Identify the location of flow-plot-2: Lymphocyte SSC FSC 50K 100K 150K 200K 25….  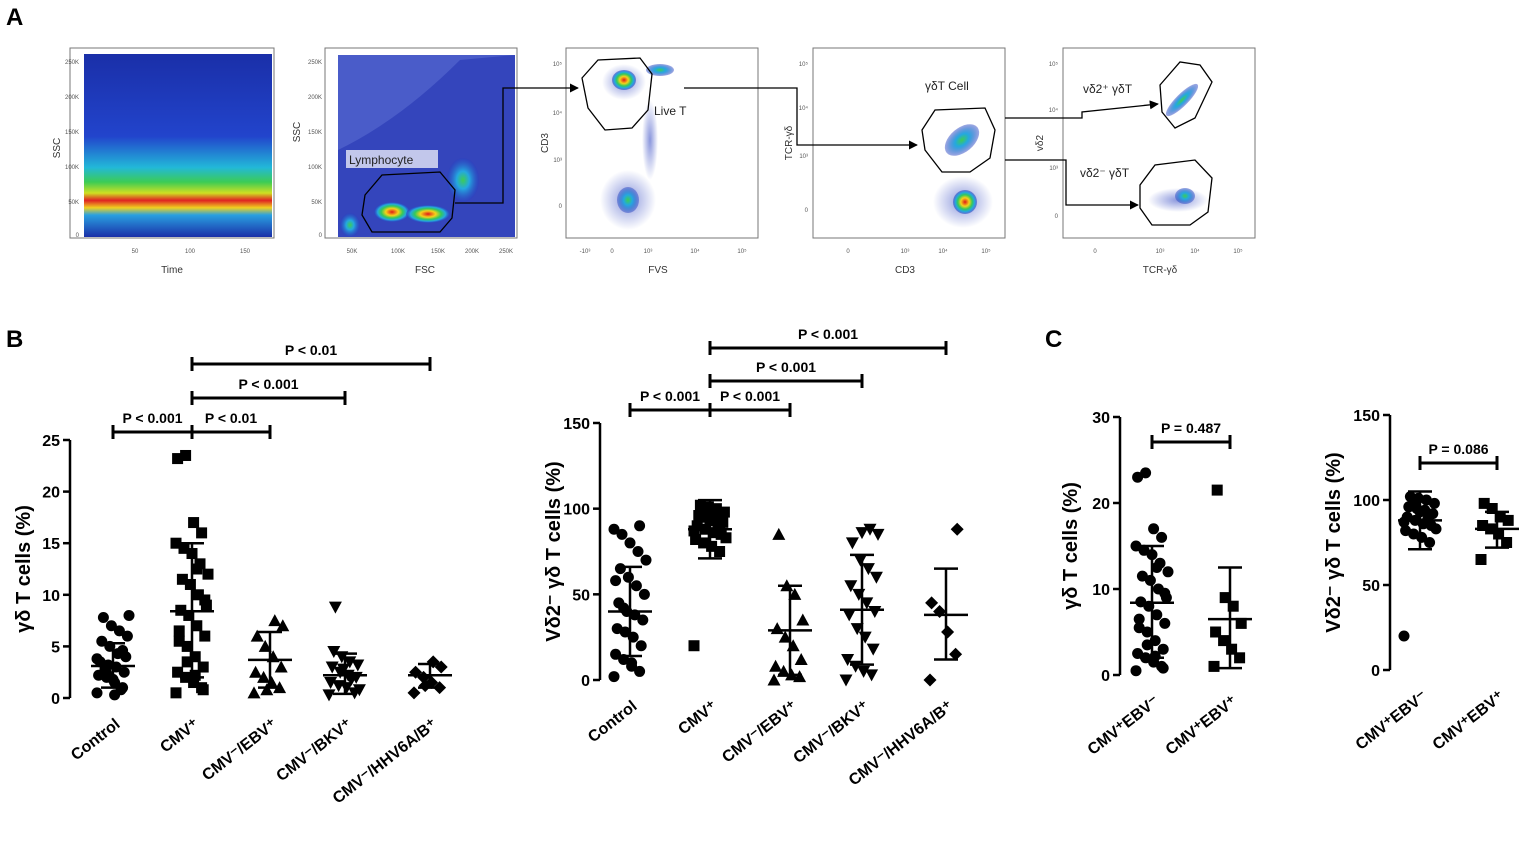
(405, 161).